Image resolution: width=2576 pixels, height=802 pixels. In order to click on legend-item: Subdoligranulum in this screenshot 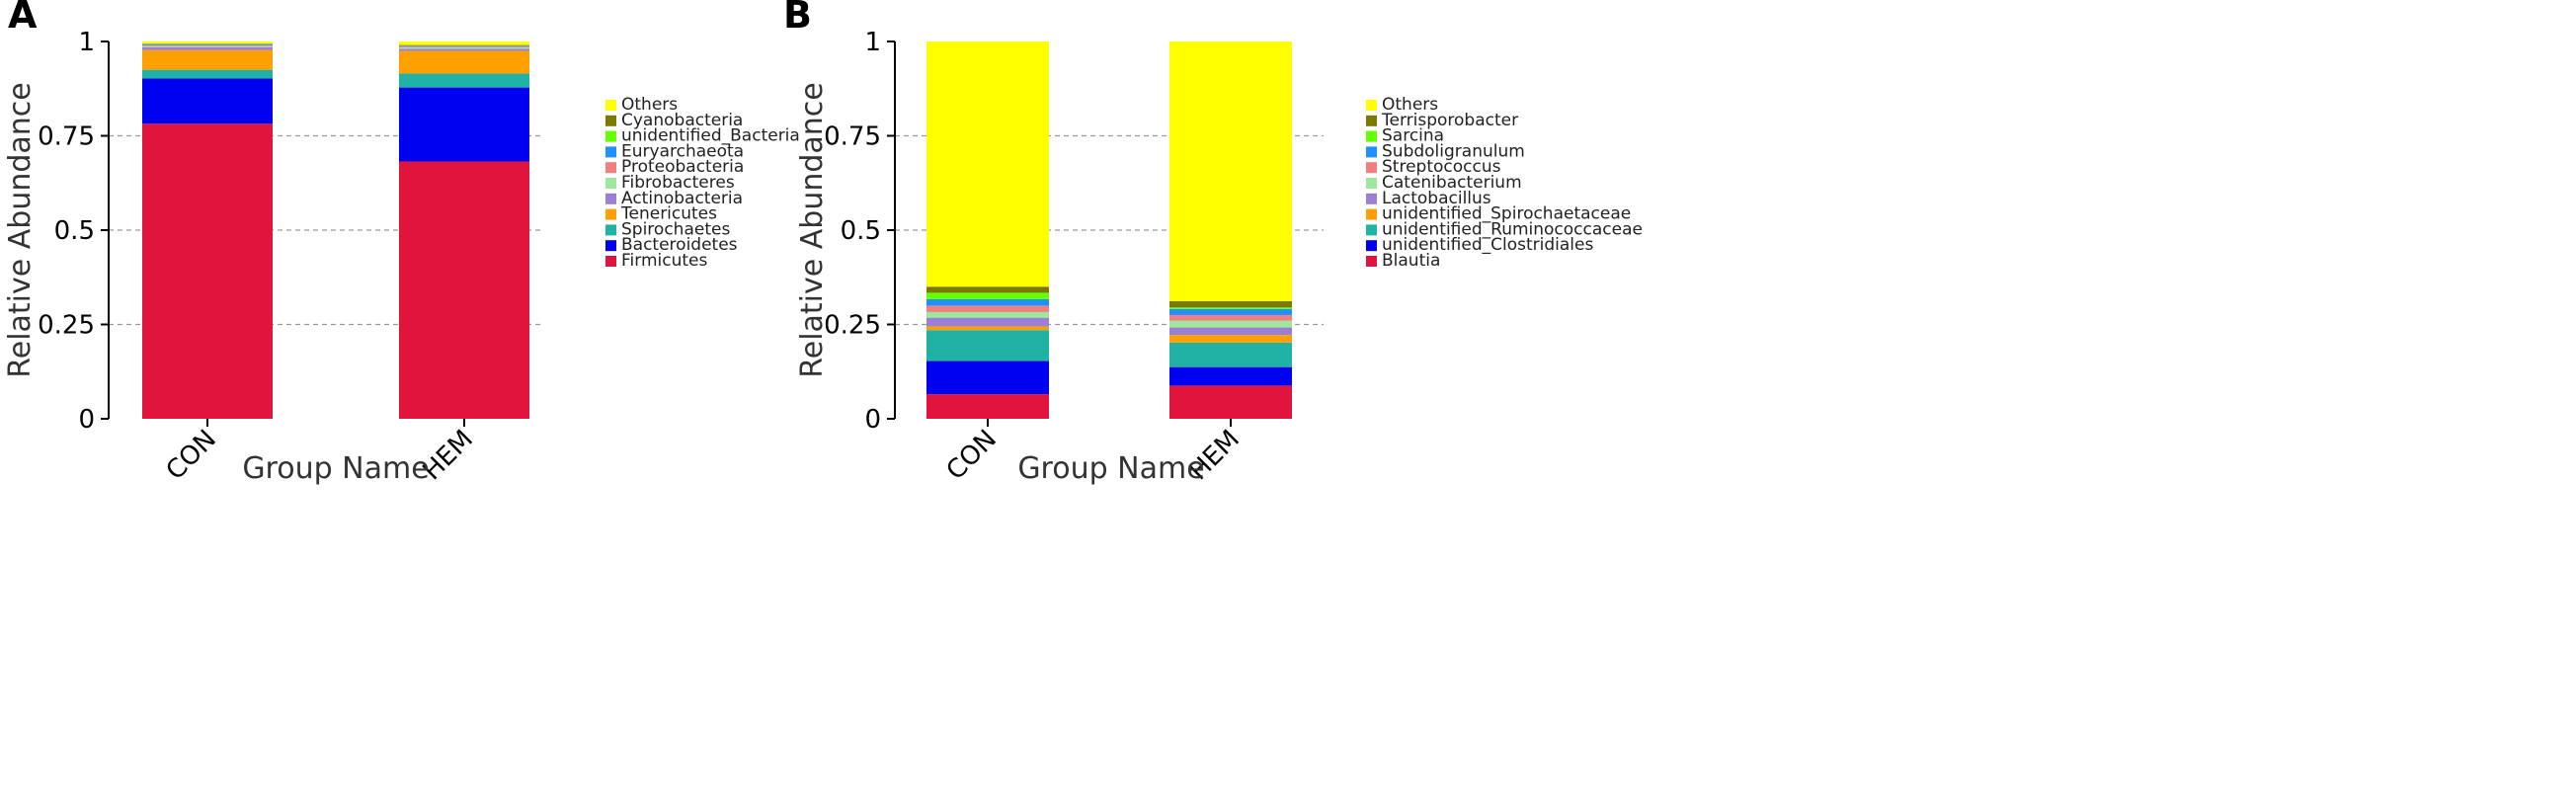, I will do `click(1445, 151)`.